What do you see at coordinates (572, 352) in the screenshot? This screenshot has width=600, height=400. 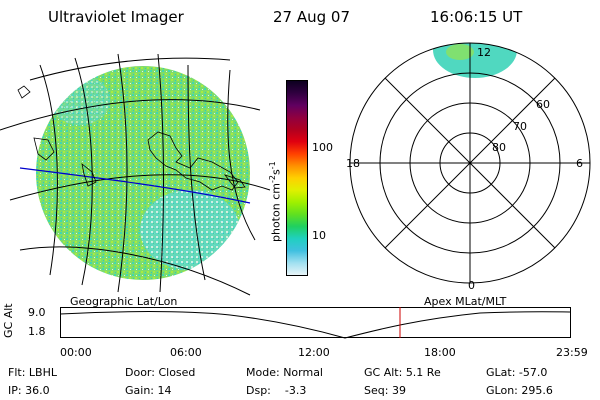 I see `timeline-xtick-2359: 23:59` at bounding box center [572, 352].